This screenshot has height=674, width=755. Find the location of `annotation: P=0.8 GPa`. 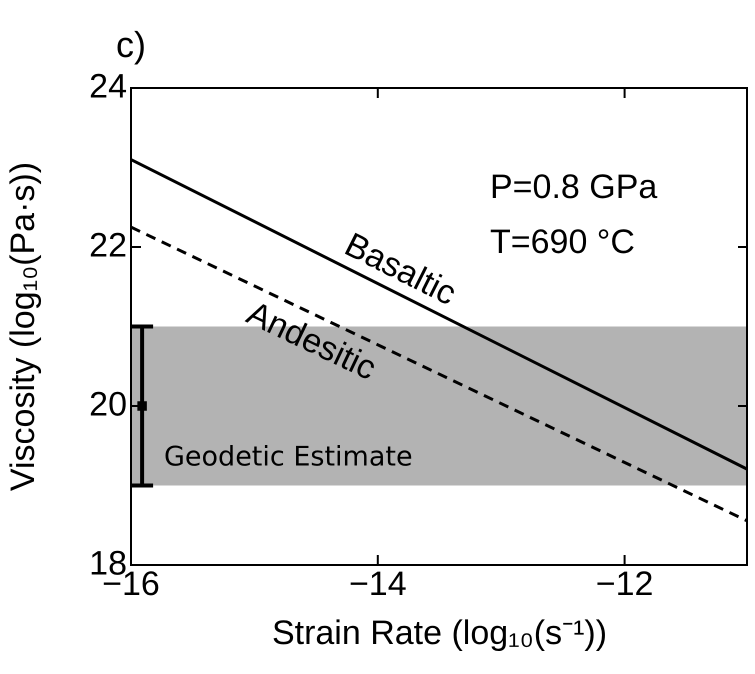

annotation: P=0.8 GPa is located at coordinates (574, 187).